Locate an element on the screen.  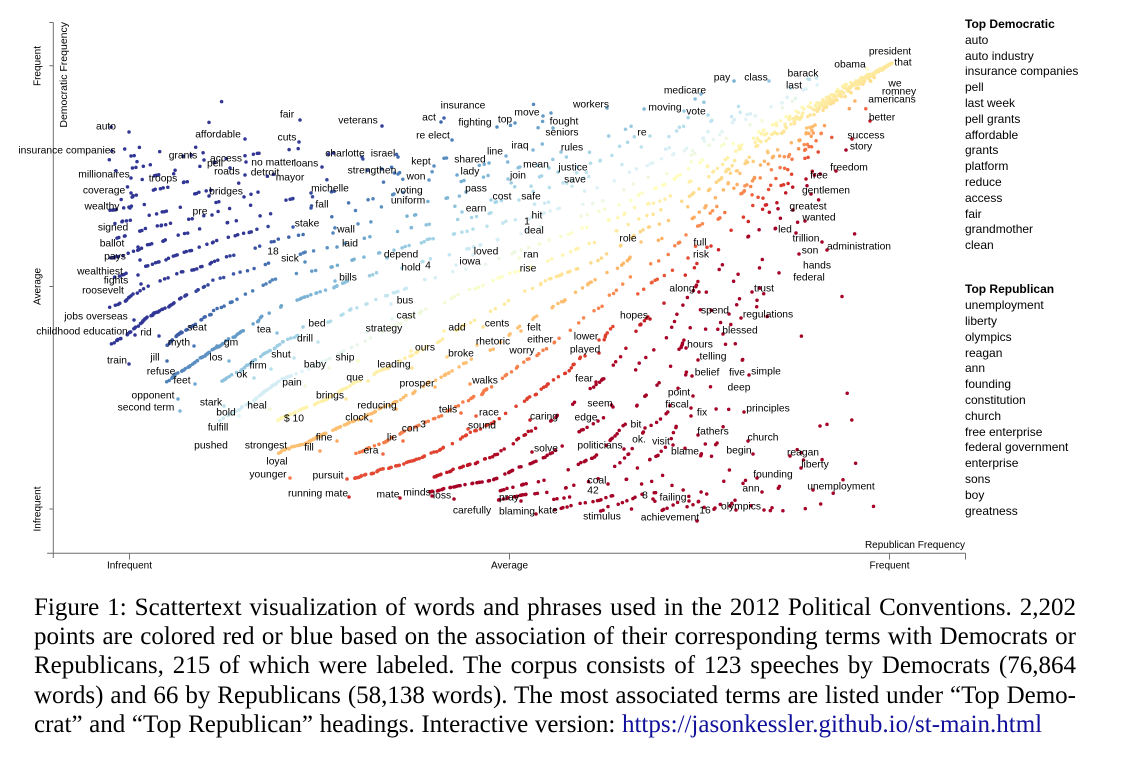
svg-text: founding is located at coordinates (773, 475).